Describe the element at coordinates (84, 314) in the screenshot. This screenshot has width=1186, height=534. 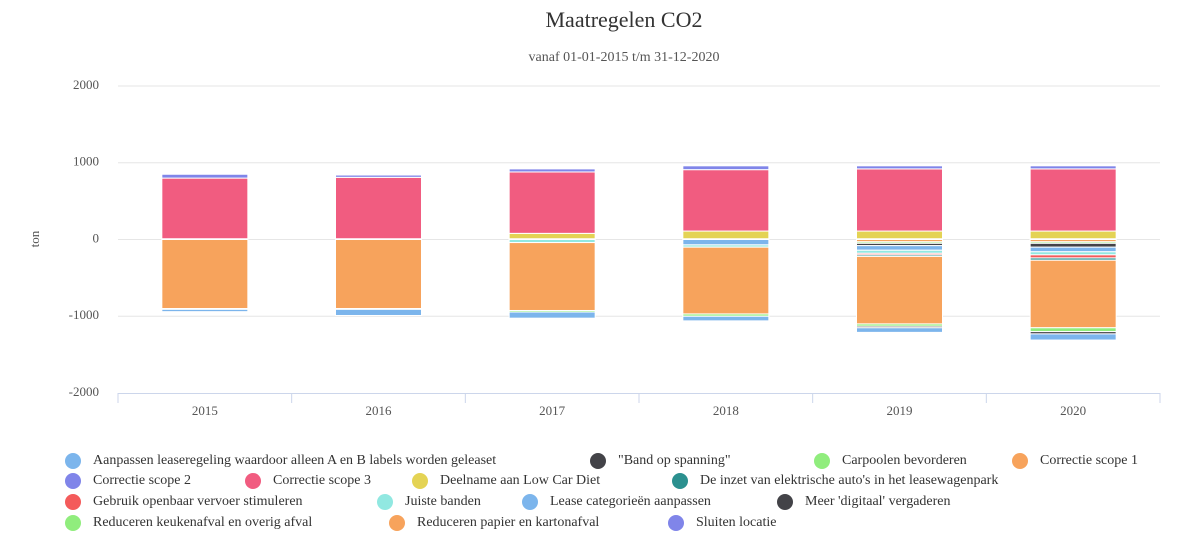
I see `y-tick-label: -1000` at that location.